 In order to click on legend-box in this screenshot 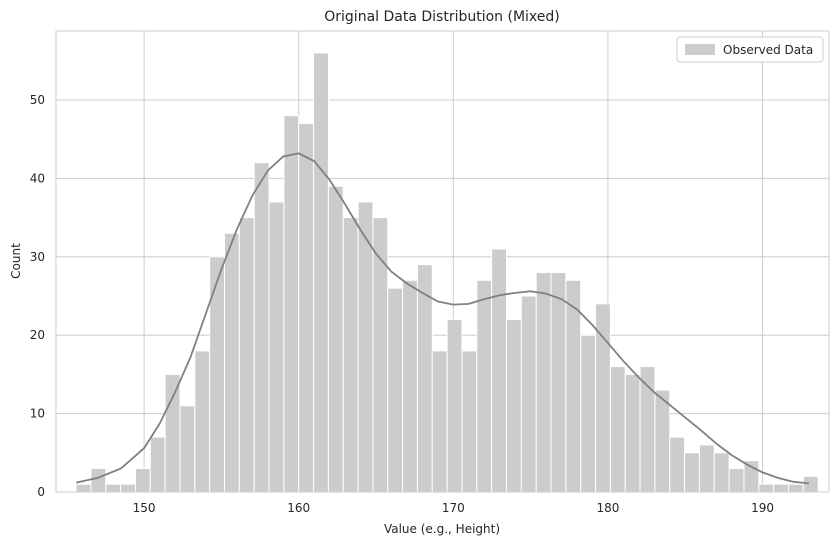, I will do `click(750, 49)`.